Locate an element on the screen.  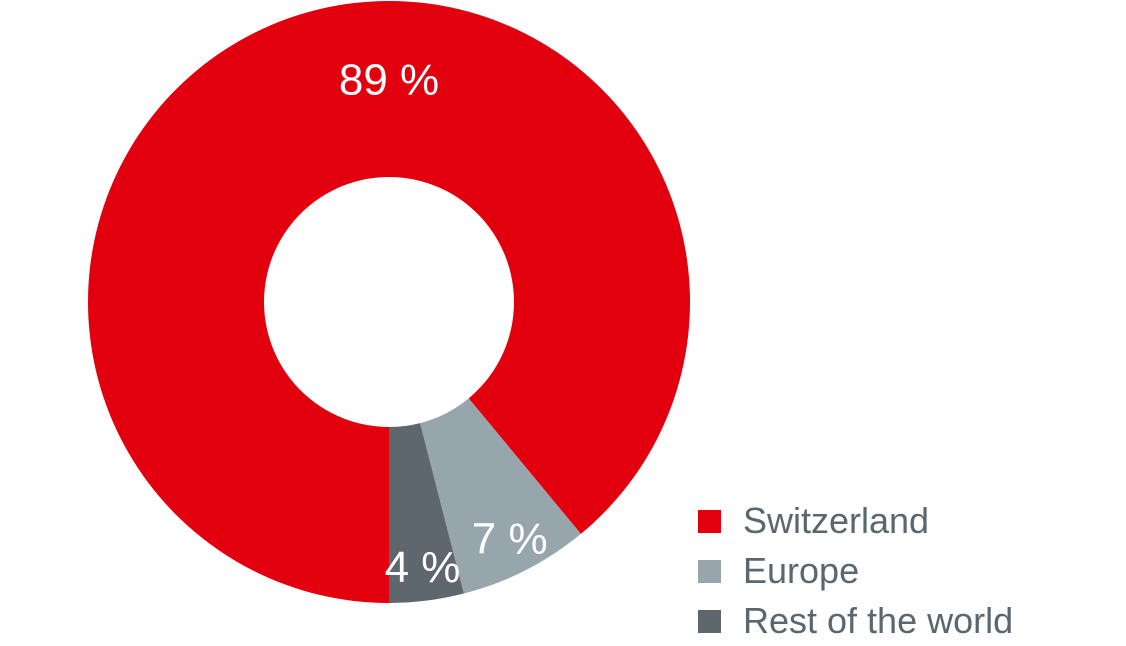
legend-label-switzerland: Switzerland is located at coordinates (836, 520).